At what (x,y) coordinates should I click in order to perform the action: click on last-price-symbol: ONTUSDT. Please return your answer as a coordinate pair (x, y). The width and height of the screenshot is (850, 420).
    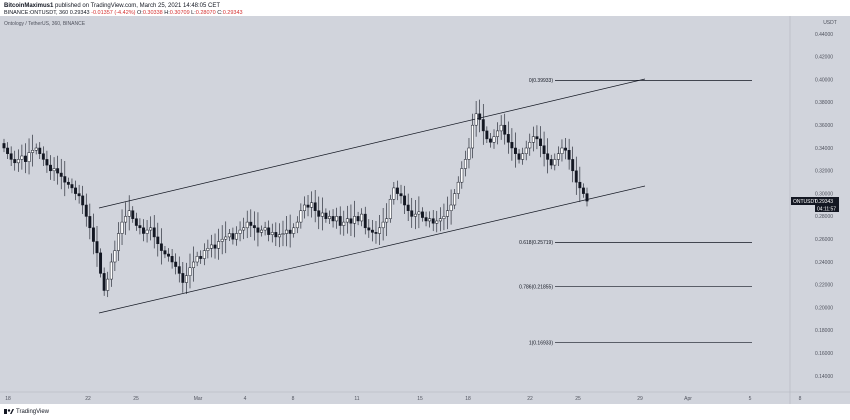
    Looking at the image, I should click on (805, 202).